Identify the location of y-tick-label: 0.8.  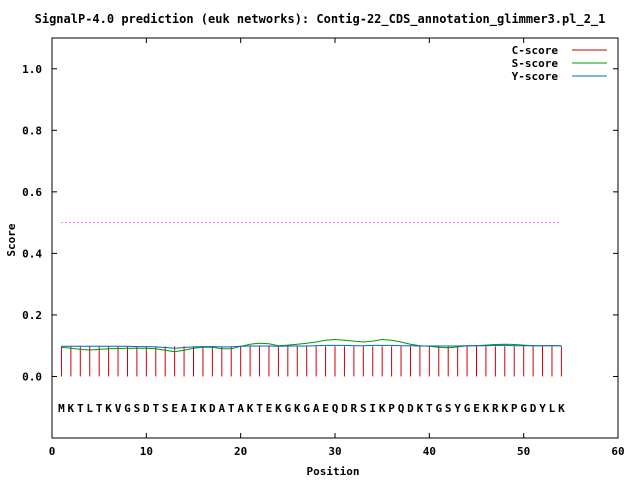
(32, 130).